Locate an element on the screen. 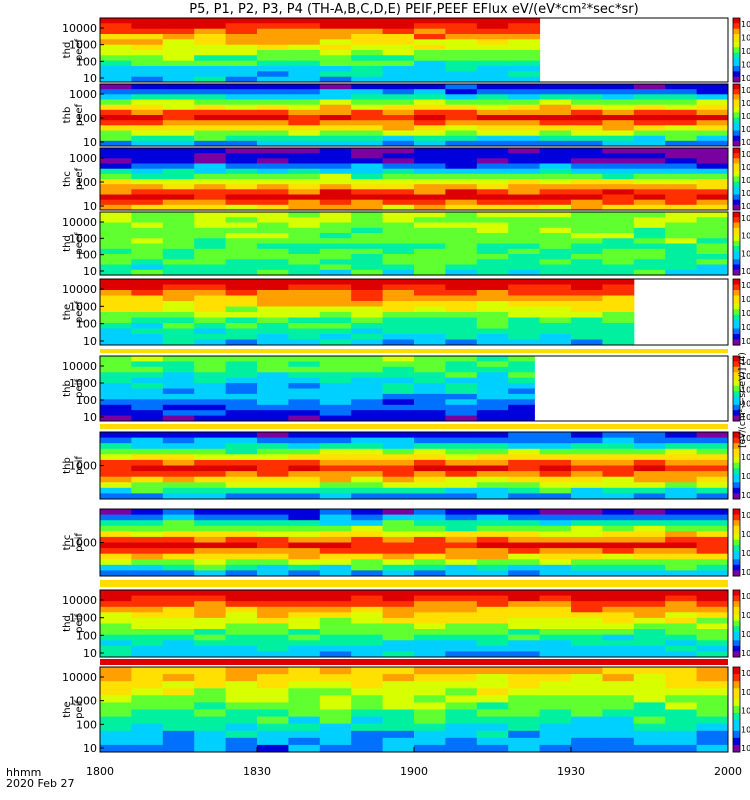 The image size is (750, 800). panel-probe-label: the is located at coordinates (67, 312).